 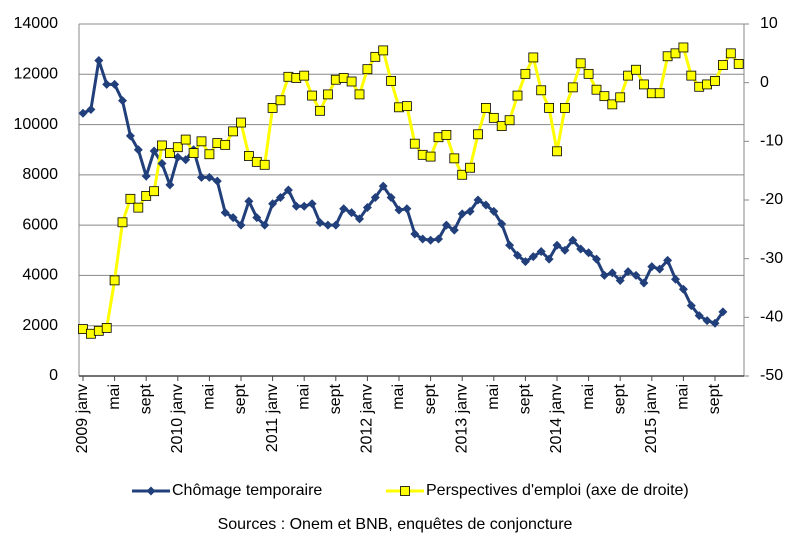 What do you see at coordinates (367, 418) in the screenshot?
I see `x-tick-label: 2012 janv` at bounding box center [367, 418].